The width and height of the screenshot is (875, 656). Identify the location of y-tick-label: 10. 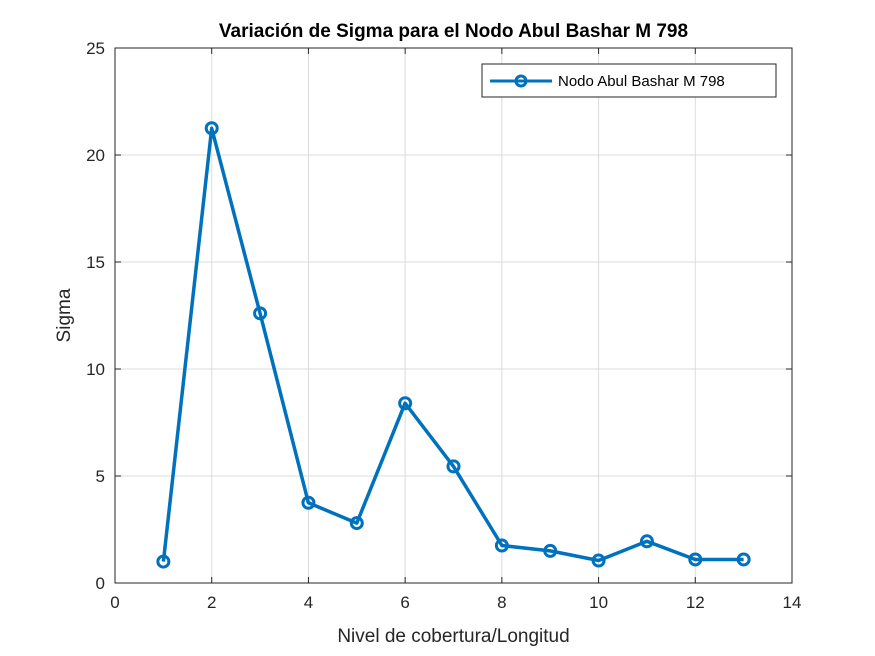
(95, 369).